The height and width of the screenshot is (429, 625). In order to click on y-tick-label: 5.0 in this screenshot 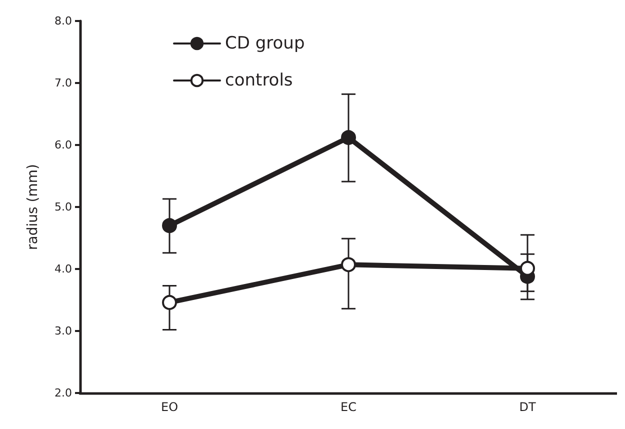, I will do `click(63, 207)`.